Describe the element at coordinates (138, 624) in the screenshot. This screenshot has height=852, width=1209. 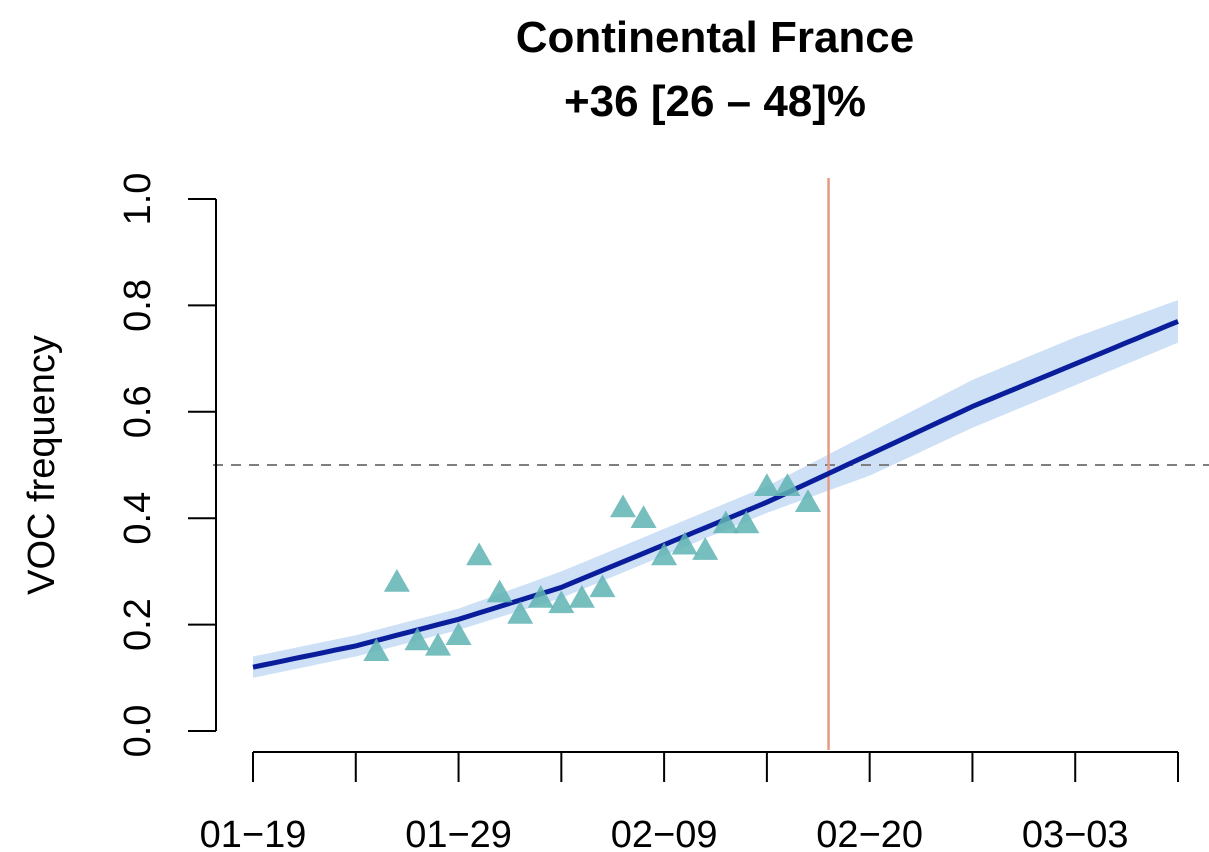
I see `y-tick-label: 0.2` at that location.